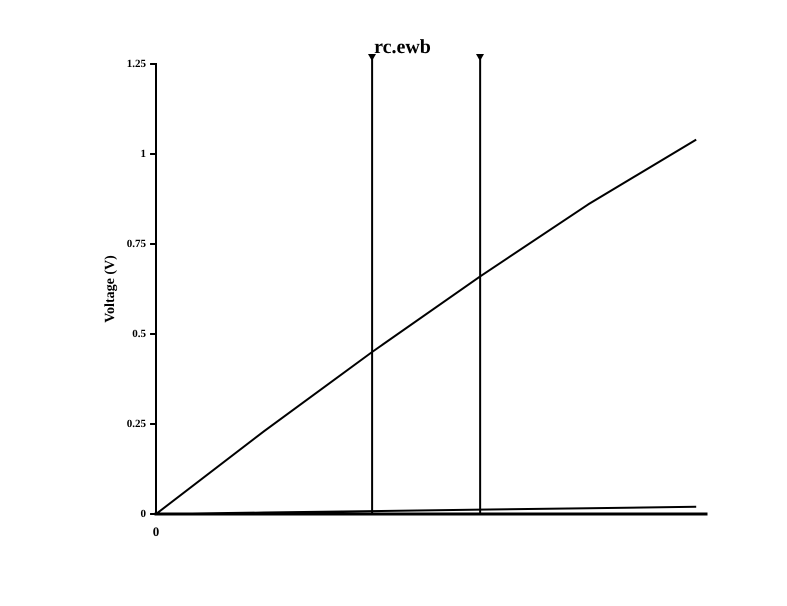  I want to click on chart-title: rc.ewb, so click(402, 47).